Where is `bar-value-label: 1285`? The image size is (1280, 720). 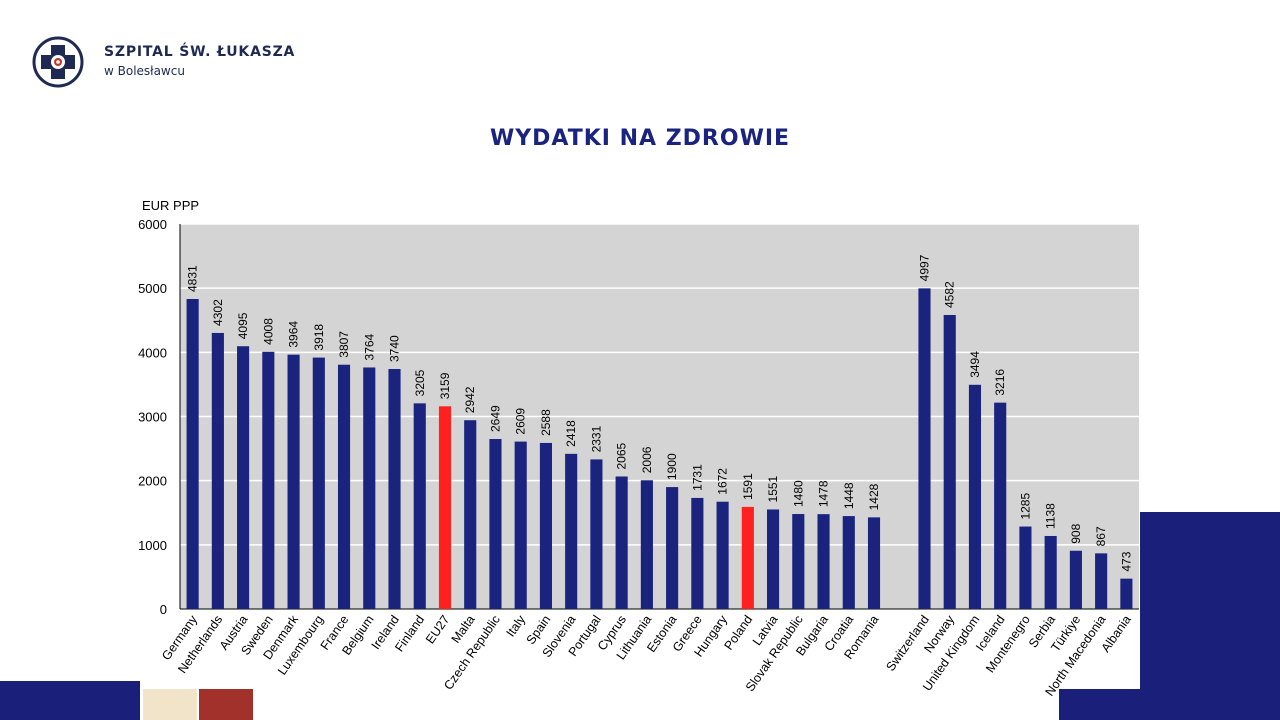 bar-value-label: 1285 is located at coordinates (1025, 506).